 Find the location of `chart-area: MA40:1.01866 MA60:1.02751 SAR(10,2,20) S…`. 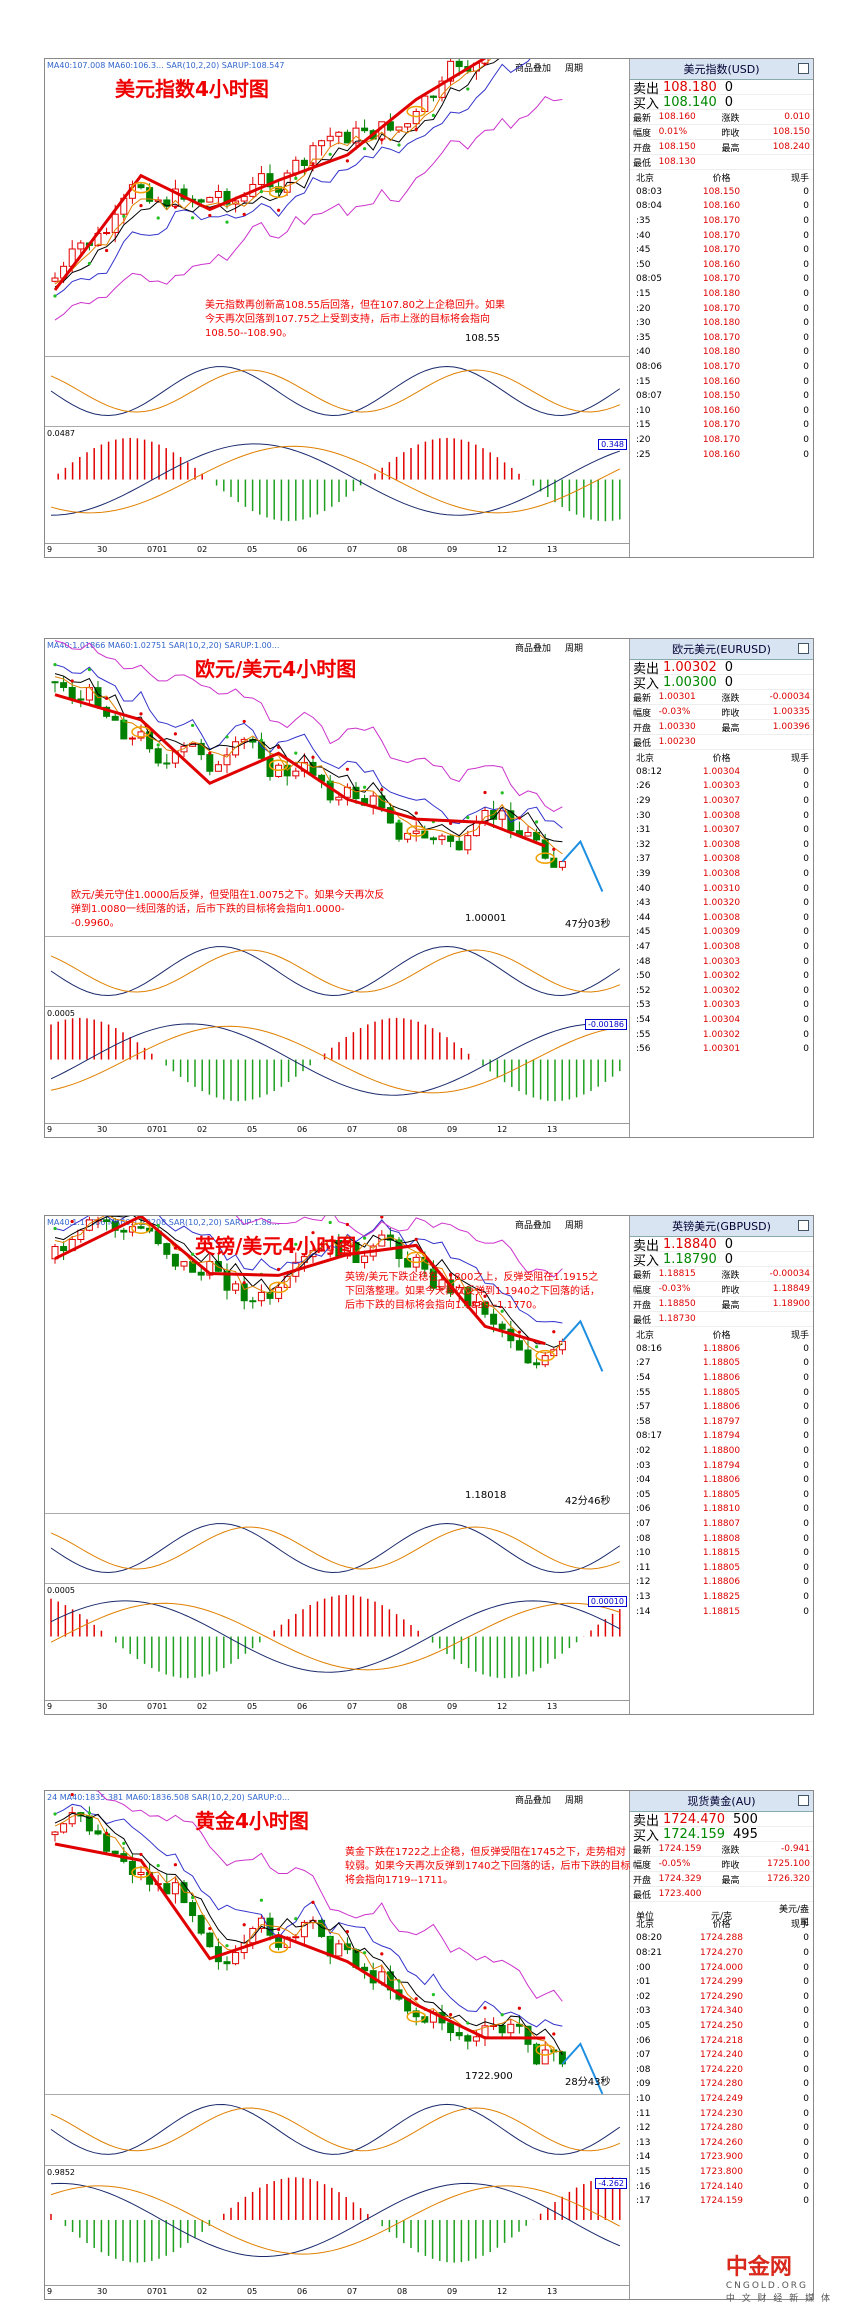

chart-area: MA40:1.01866 MA60:1.02751 SAR(10,2,20) S… is located at coordinates (337, 888).